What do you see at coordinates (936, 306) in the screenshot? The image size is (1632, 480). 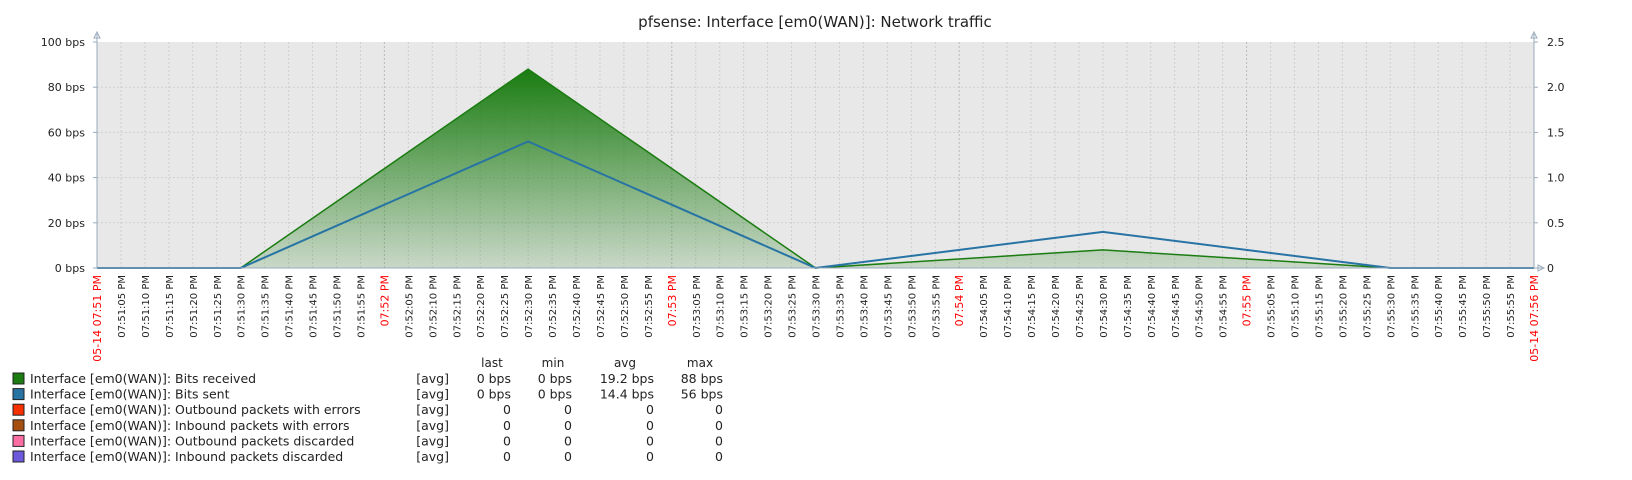 I see `x-tick-label: 07:53:55 PM` at bounding box center [936, 306].